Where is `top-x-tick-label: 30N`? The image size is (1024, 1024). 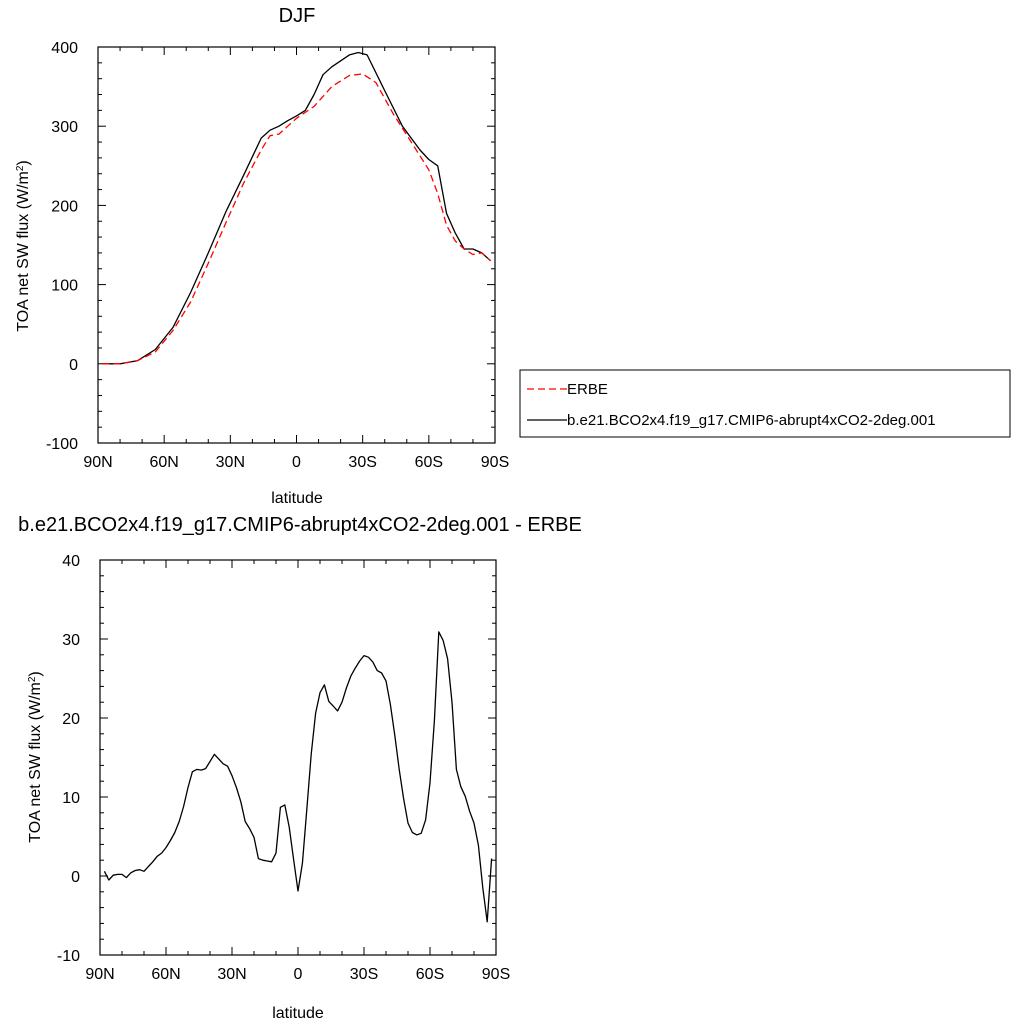
top-x-tick-label: 30N is located at coordinates (230, 462).